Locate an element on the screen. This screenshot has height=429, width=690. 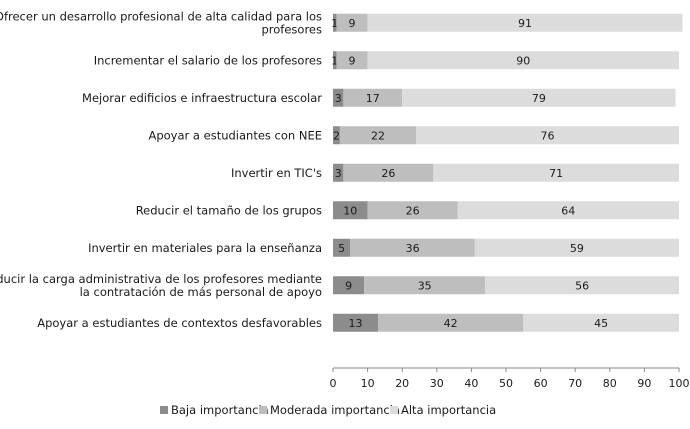
x-tick-label: 50 is located at coordinates (506, 383).